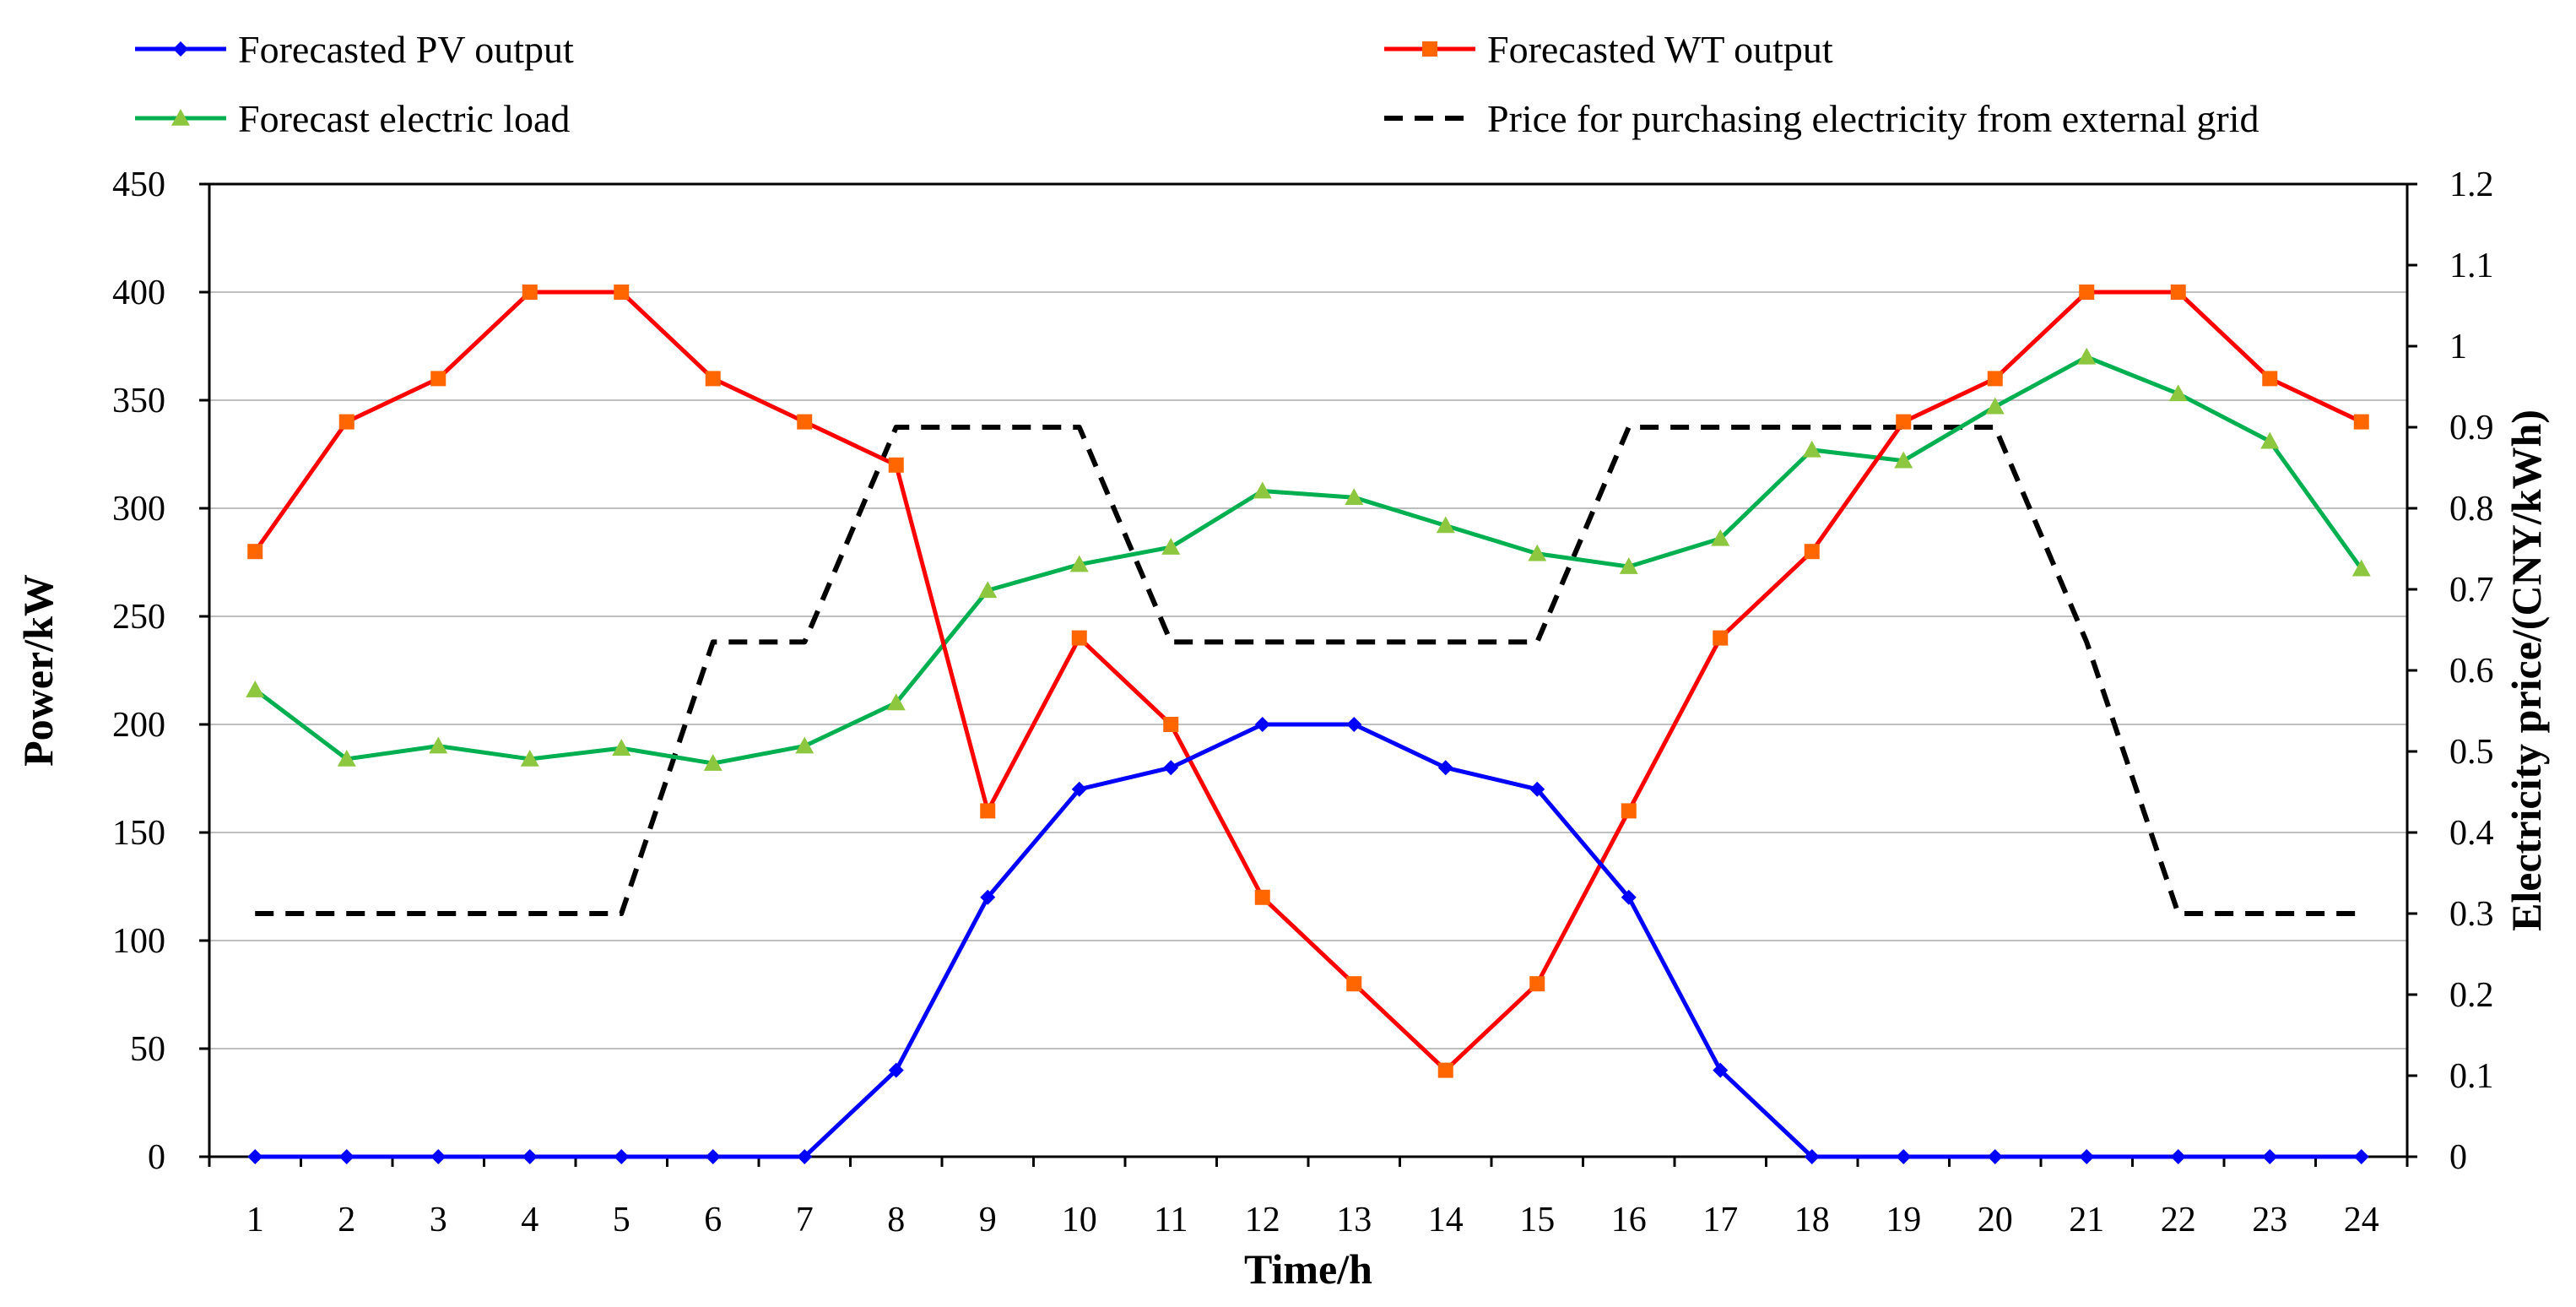  What do you see at coordinates (1904, 1220) in the screenshot?
I see `x-tick-label: 19` at bounding box center [1904, 1220].